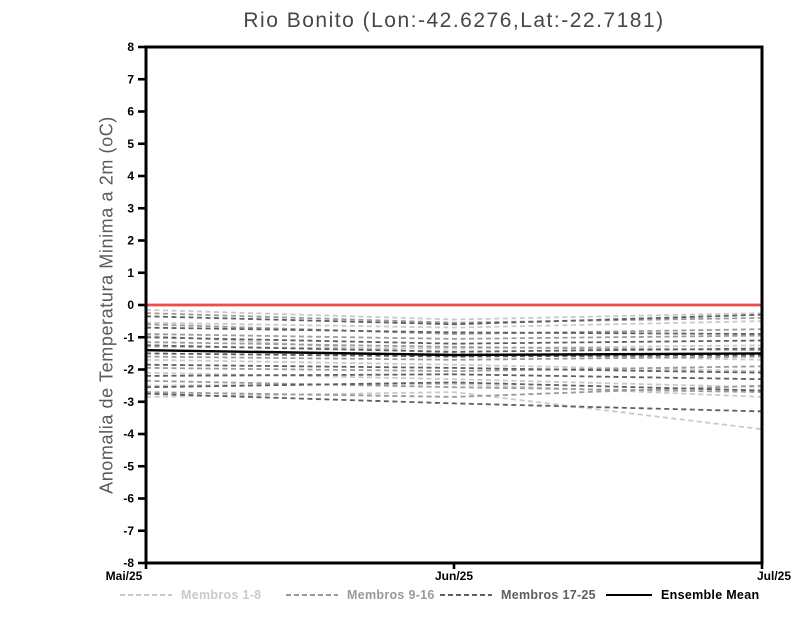 This screenshot has width=800, height=618. What do you see at coordinates (130, 208) in the screenshot?
I see `y-tick-label: 3` at bounding box center [130, 208].